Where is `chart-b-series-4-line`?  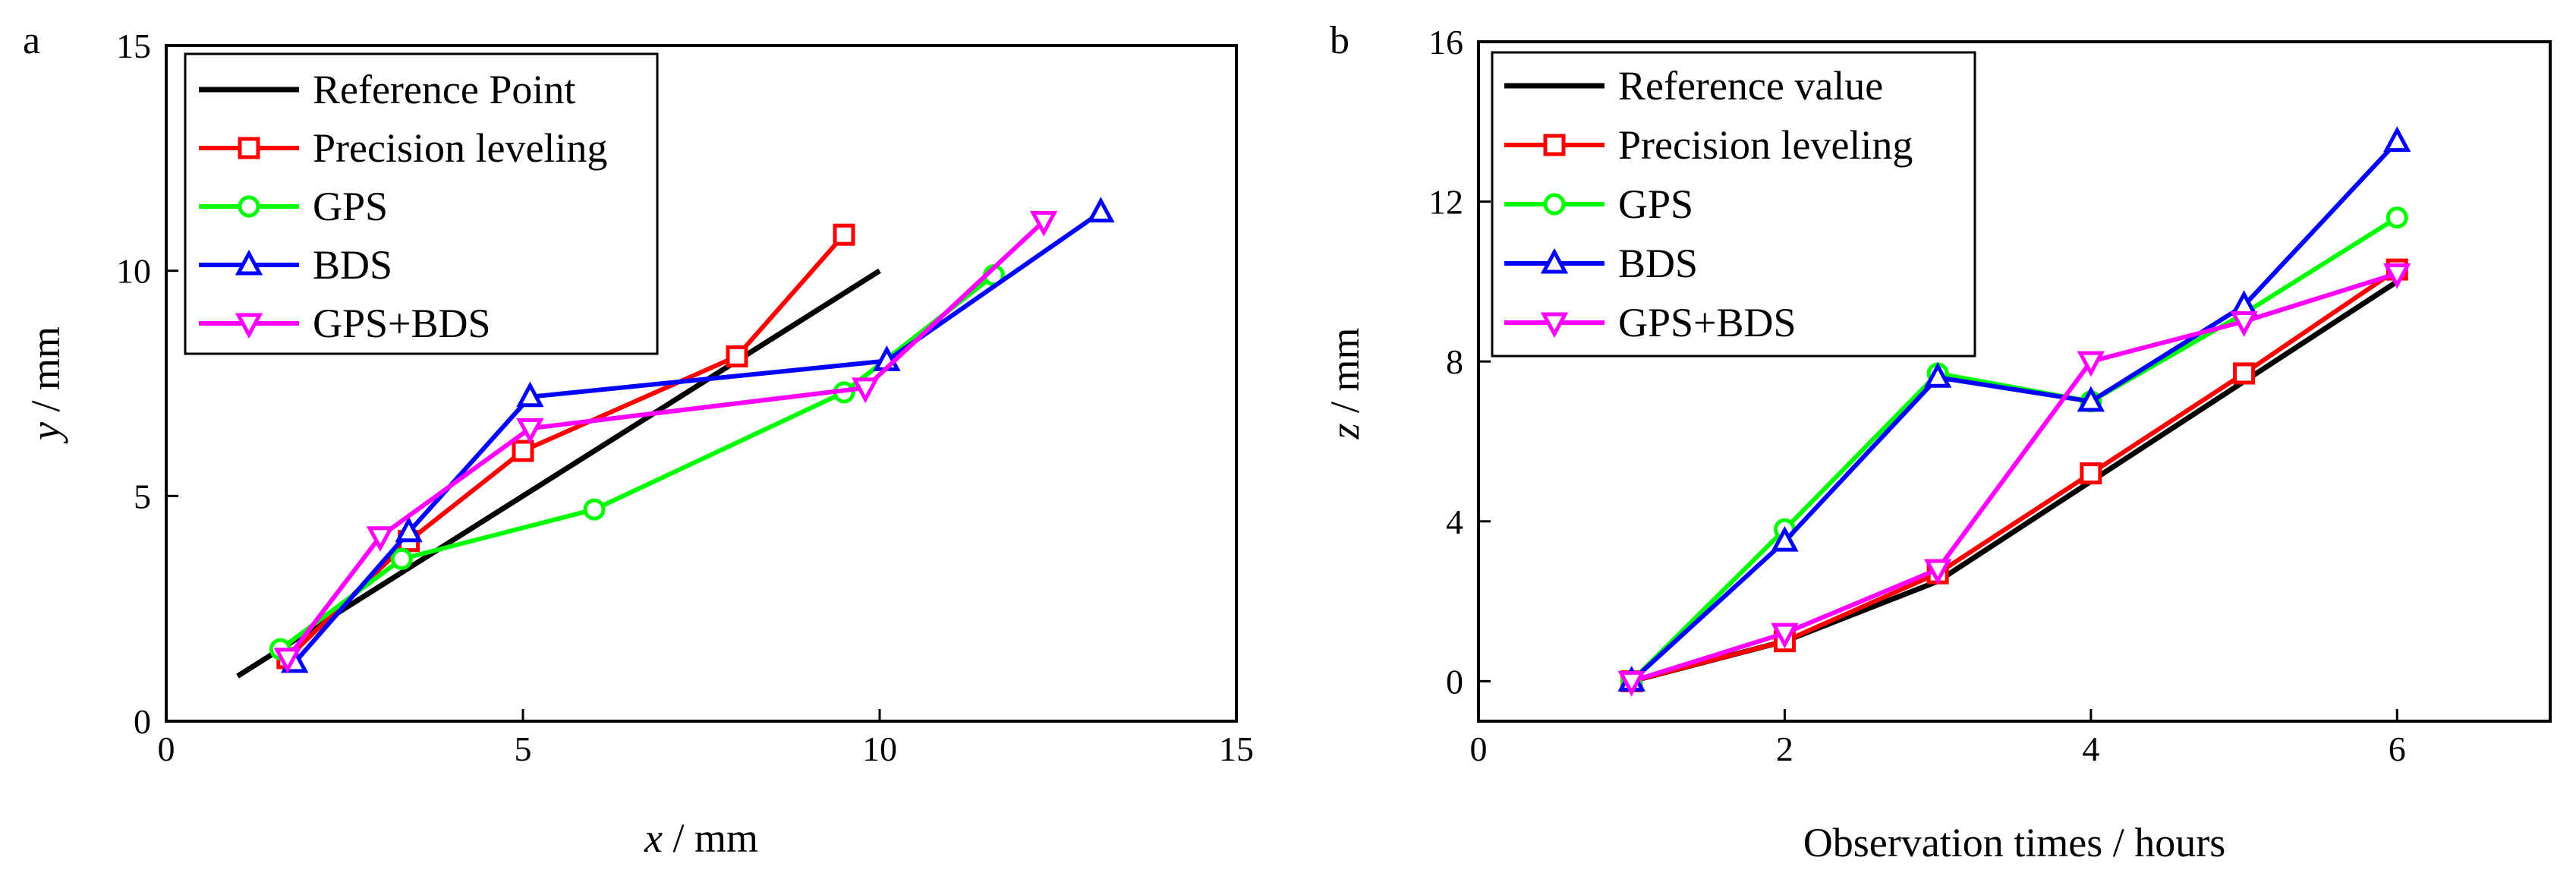
chart-b-series-4-line is located at coordinates (2014, 477).